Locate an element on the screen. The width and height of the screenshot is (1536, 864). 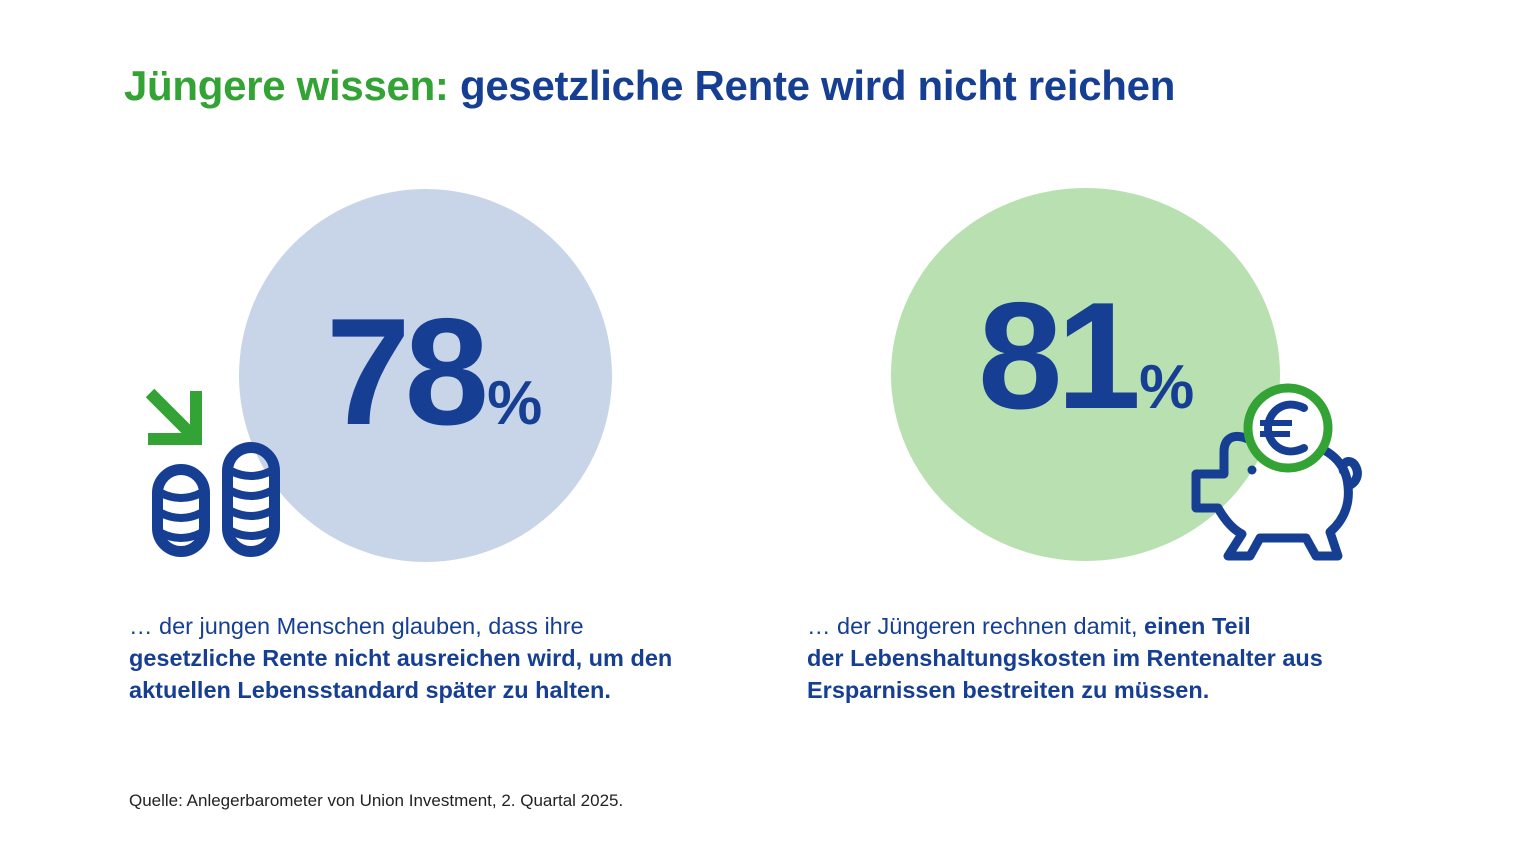
piggy-bank-euro-icon is located at coordinates (1276, 472).